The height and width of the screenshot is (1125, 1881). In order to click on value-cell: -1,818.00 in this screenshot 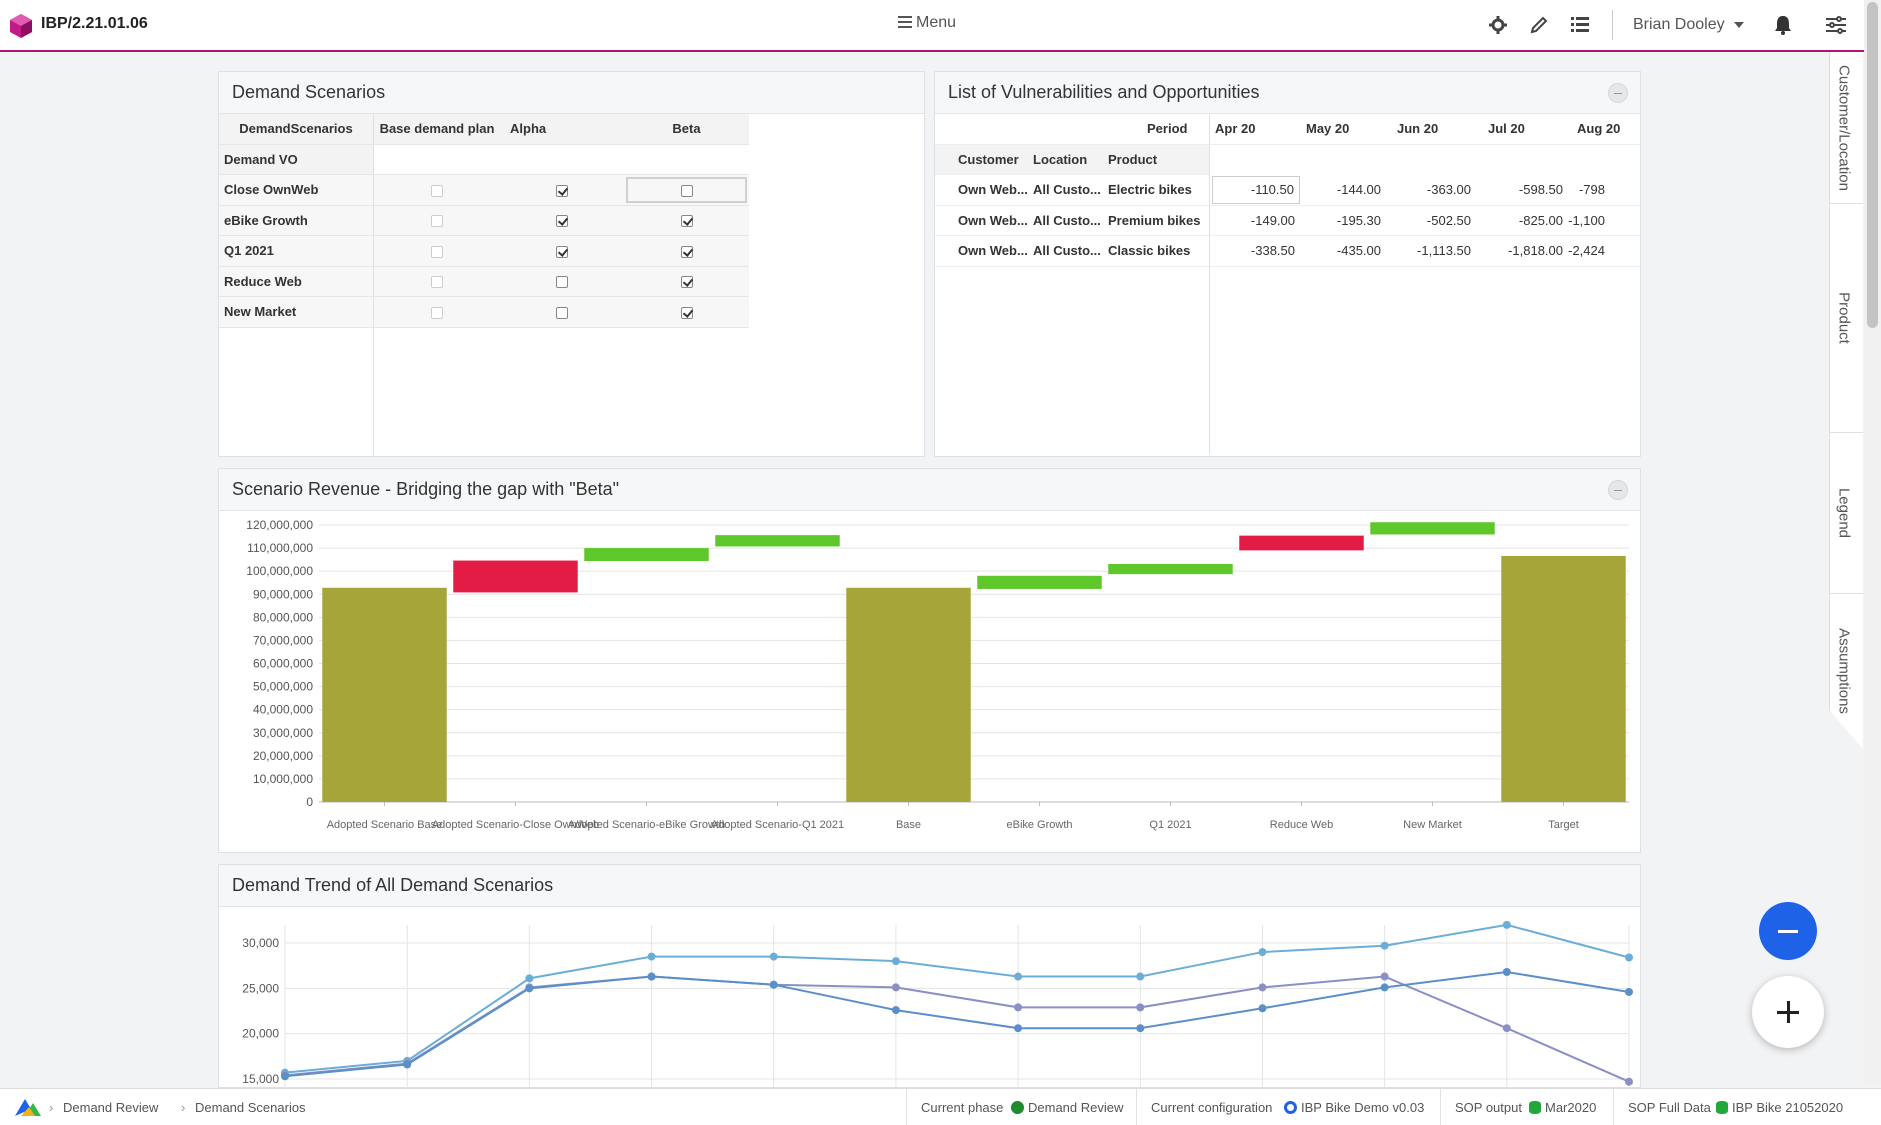, I will do `click(1535, 250)`.